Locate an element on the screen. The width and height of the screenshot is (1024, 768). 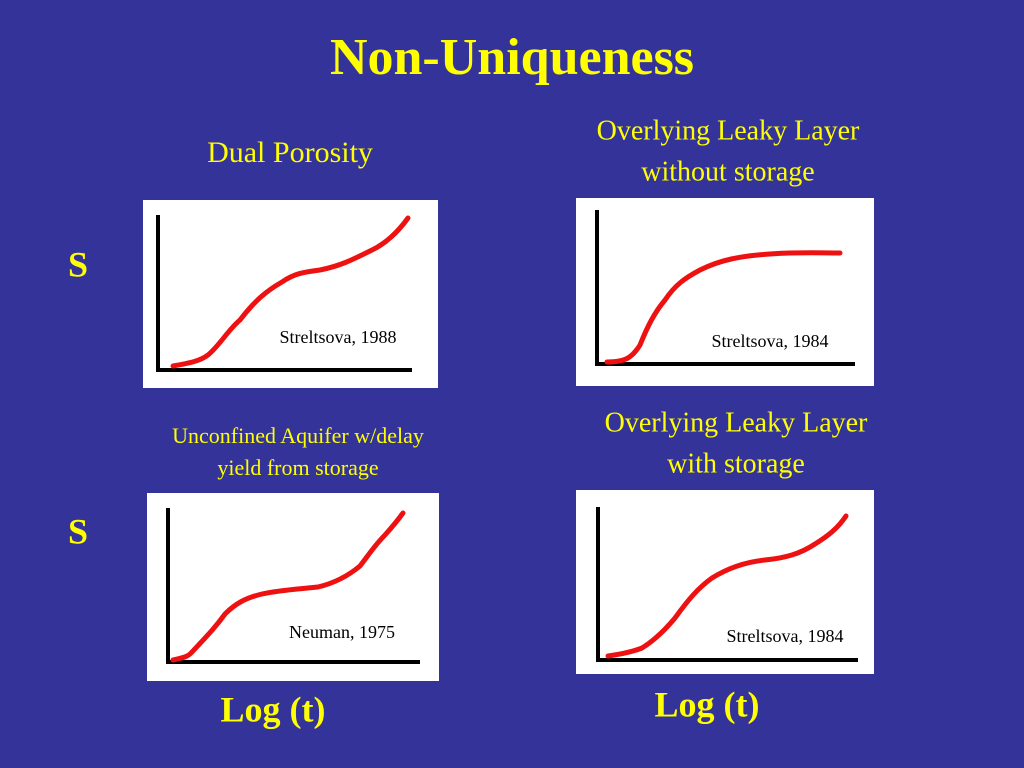
panel-heading: without storage is located at coordinates (727, 171).